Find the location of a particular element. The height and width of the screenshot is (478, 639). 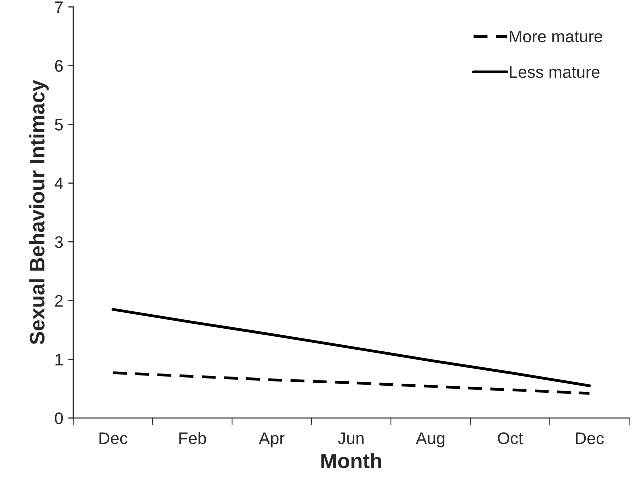

x-tick-label: Oct is located at coordinates (511, 438).